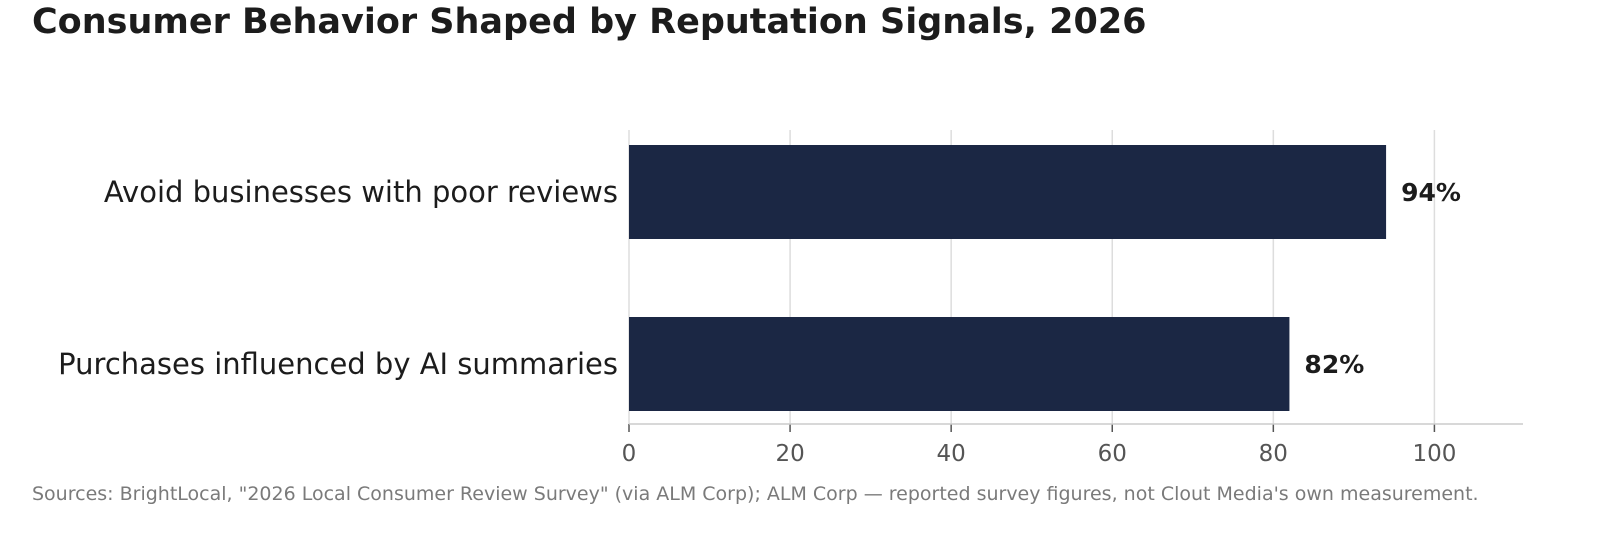 The height and width of the screenshot is (540, 1600). I want to click on x-tick-label: 0, so click(629, 454).